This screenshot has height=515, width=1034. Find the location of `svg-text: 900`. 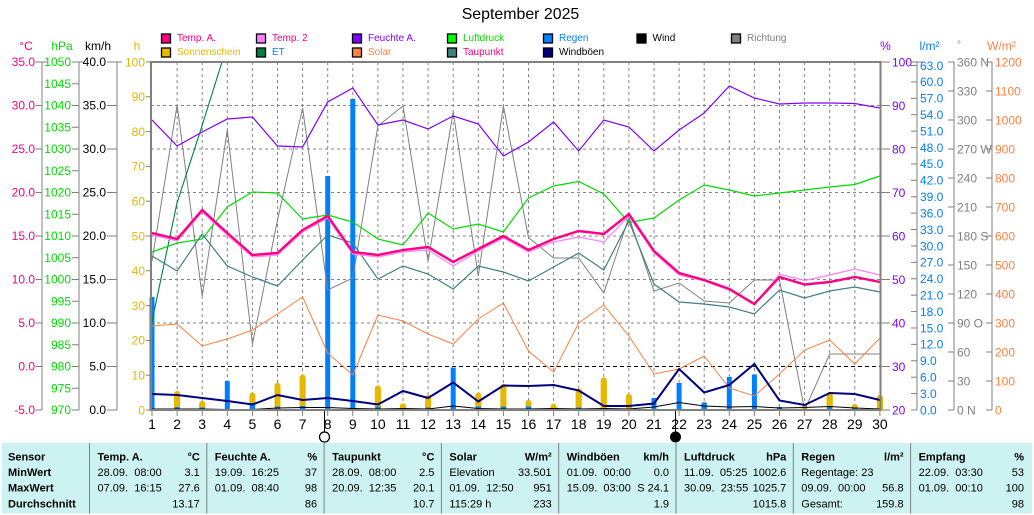

svg-text: 900 is located at coordinates (1005, 149).